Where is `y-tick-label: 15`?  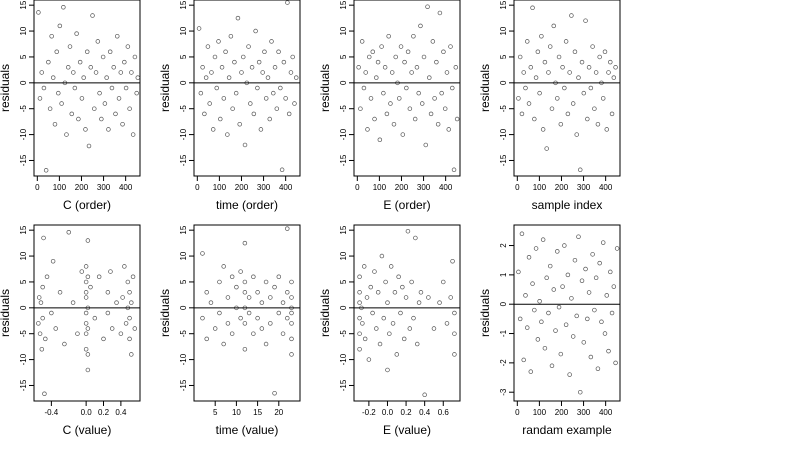 y-tick-label: 15 is located at coordinates (183, 229).